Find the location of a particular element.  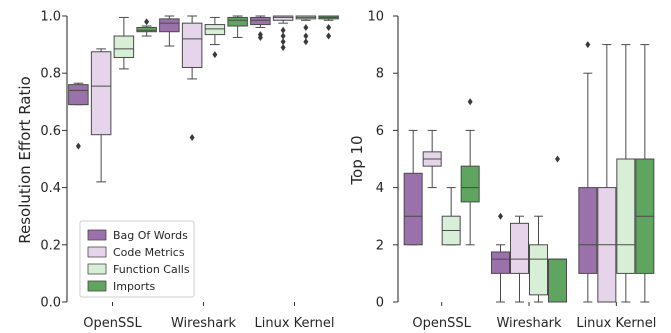

y-tick-label: 0.6 is located at coordinates (50, 131).